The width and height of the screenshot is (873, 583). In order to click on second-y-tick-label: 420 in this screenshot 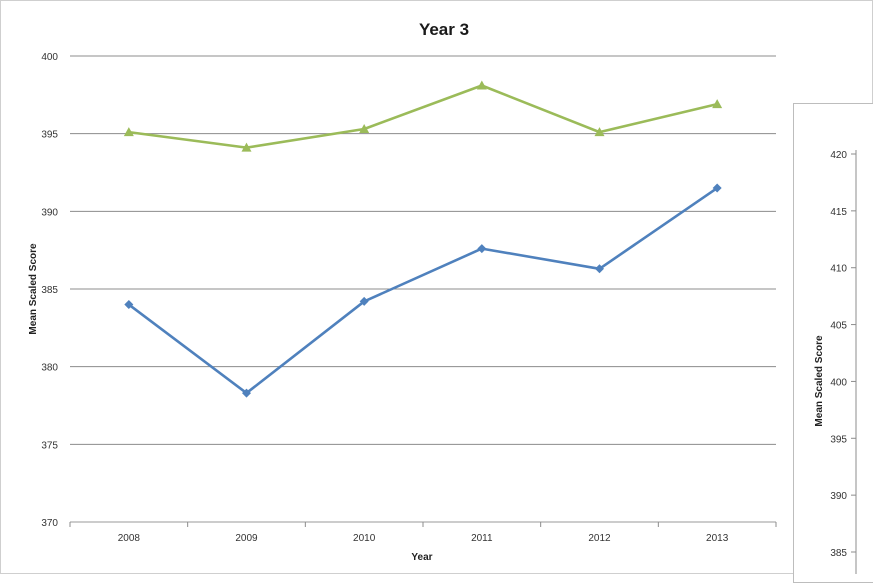, I will do `click(838, 155)`.